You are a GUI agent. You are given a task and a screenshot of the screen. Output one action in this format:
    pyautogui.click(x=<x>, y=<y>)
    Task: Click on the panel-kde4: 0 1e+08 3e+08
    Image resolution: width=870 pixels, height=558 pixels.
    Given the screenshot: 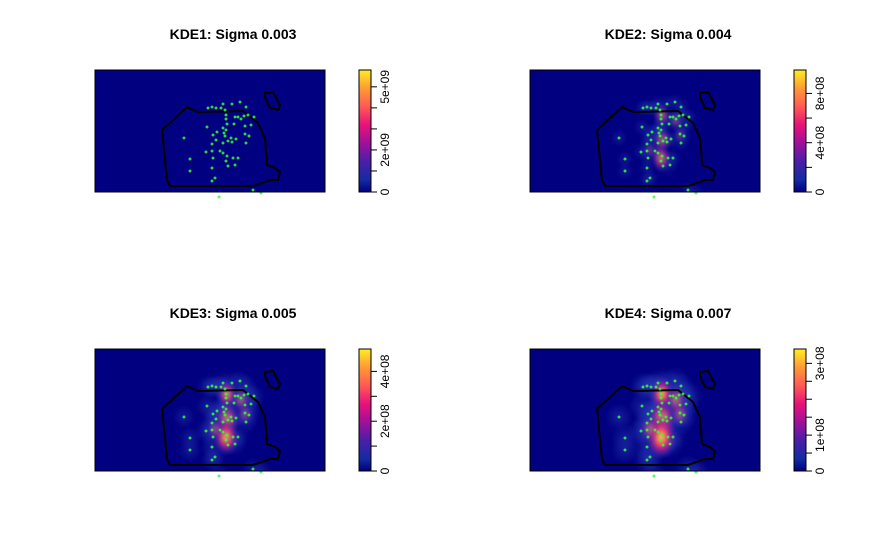 What is the action you would take?
    pyautogui.click(x=678, y=412)
    